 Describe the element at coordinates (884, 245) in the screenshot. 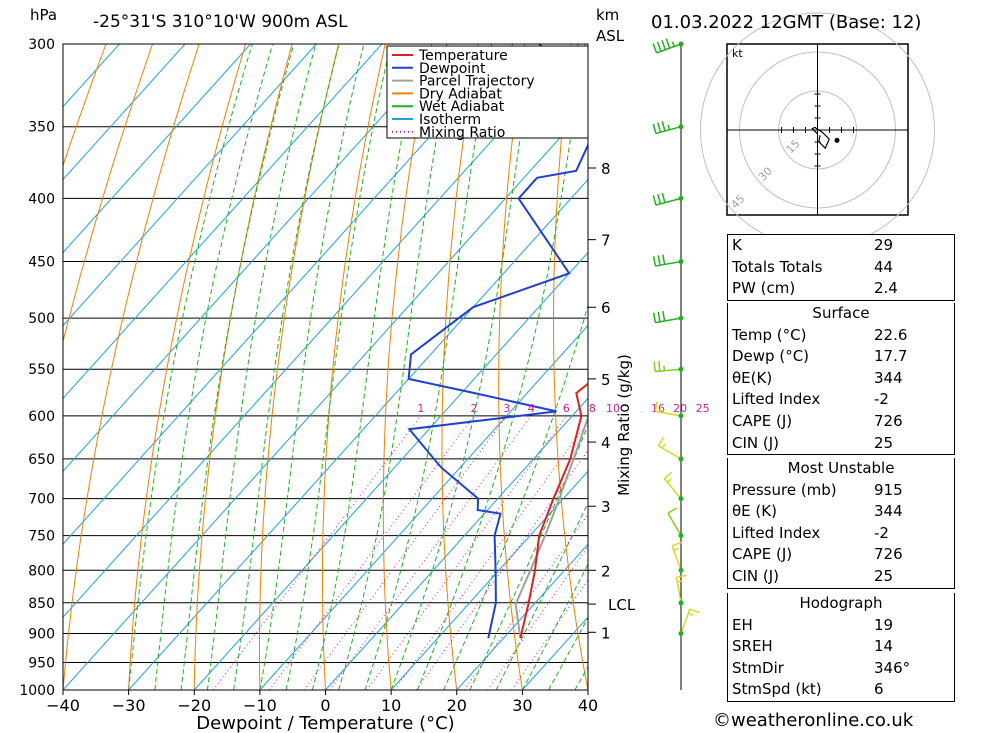

I see `index-value: 29` at that location.